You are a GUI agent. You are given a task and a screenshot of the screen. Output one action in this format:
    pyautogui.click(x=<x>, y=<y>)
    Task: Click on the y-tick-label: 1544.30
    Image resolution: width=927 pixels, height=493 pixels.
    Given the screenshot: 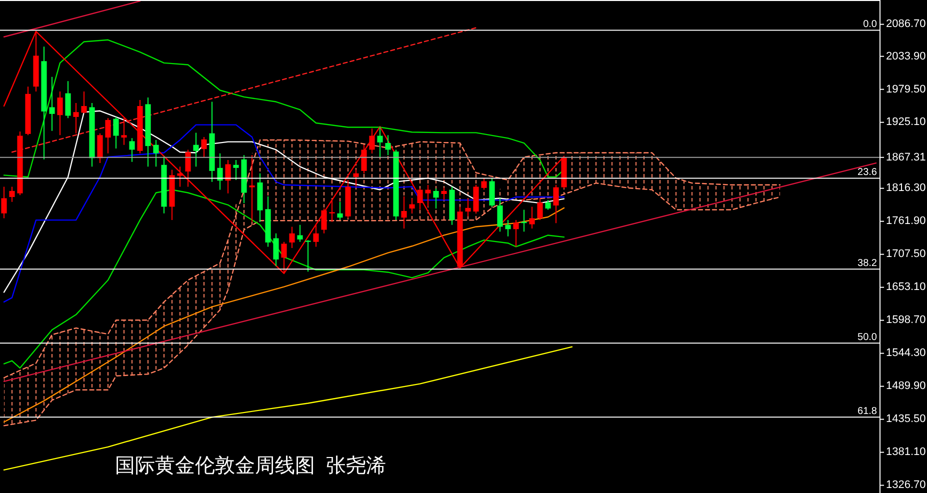 What is the action you would take?
    pyautogui.click(x=906, y=353)
    